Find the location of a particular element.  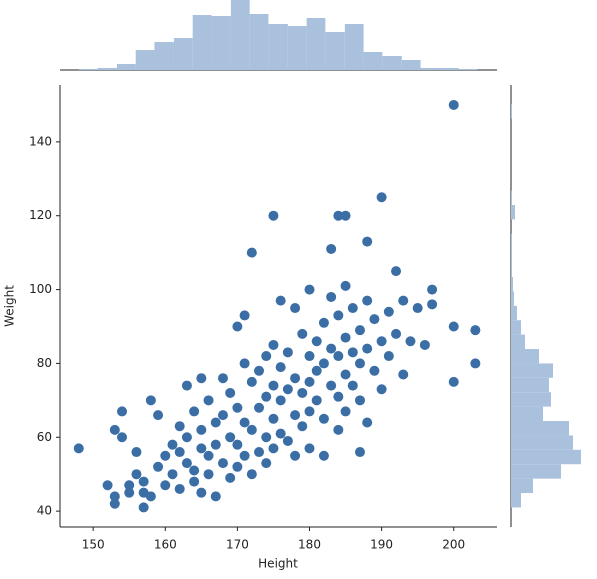

y-tick-label: 140 is located at coordinates (40, 141).